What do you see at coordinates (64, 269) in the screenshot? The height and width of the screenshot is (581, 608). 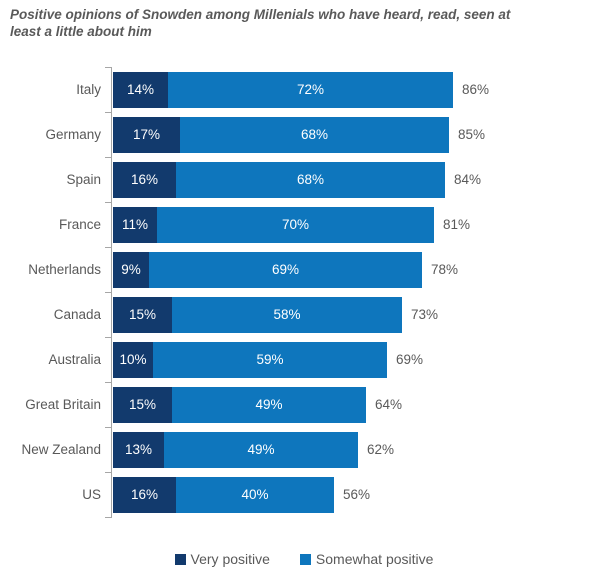 I see `category-label: Netherlands` at bounding box center [64, 269].